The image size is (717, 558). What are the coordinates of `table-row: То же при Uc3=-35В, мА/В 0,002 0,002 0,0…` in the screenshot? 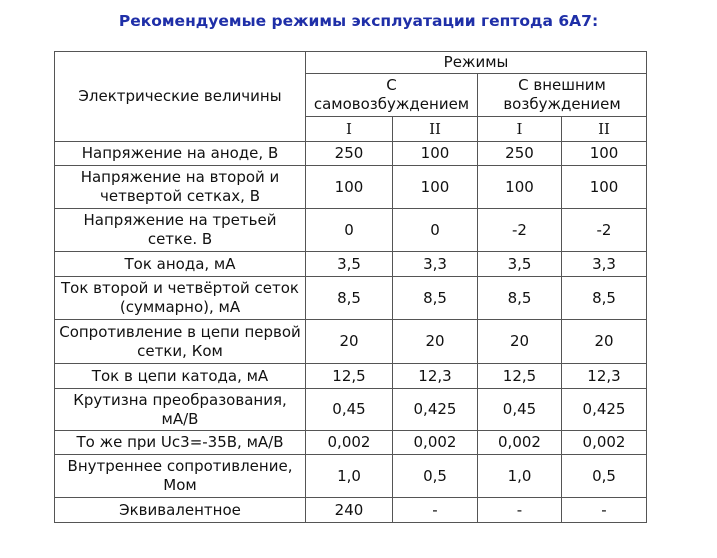 It's located at (351, 442).